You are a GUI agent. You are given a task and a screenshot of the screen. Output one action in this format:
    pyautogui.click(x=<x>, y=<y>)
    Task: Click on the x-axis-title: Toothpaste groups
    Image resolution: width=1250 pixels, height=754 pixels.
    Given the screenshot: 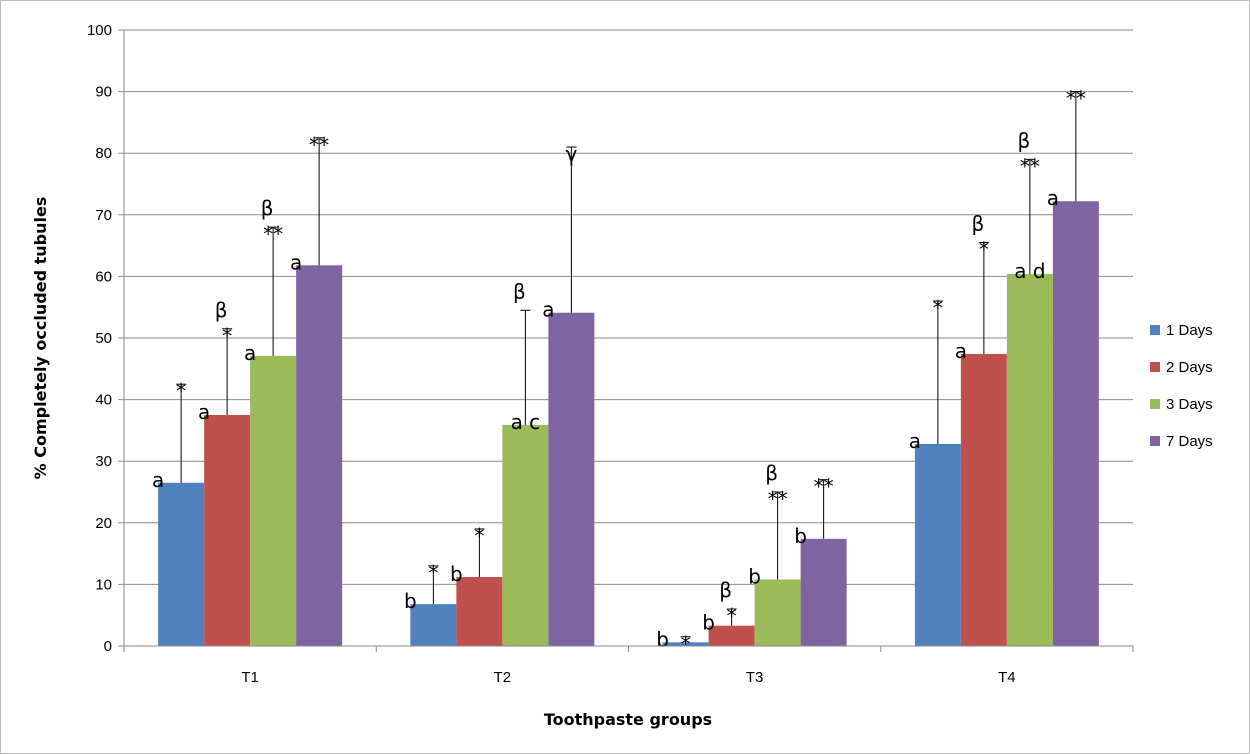 What is the action you would take?
    pyautogui.click(x=628, y=719)
    